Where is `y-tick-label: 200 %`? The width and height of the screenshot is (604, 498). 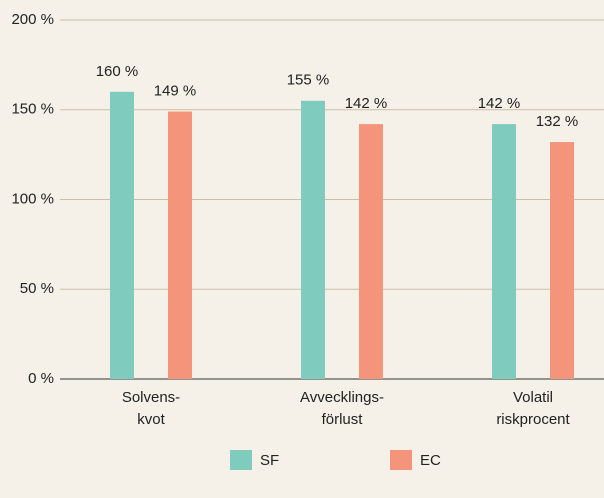
y-tick-label: 200 % is located at coordinates (32, 19).